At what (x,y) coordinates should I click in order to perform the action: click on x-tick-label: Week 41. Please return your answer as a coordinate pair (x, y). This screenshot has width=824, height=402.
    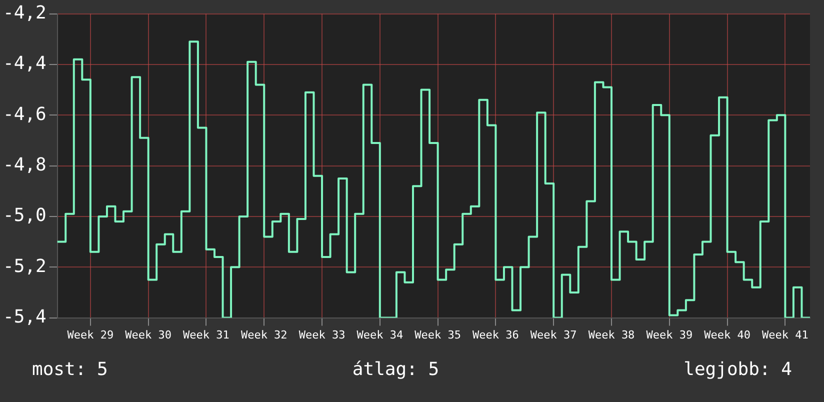
    Looking at the image, I should click on (785, 335).